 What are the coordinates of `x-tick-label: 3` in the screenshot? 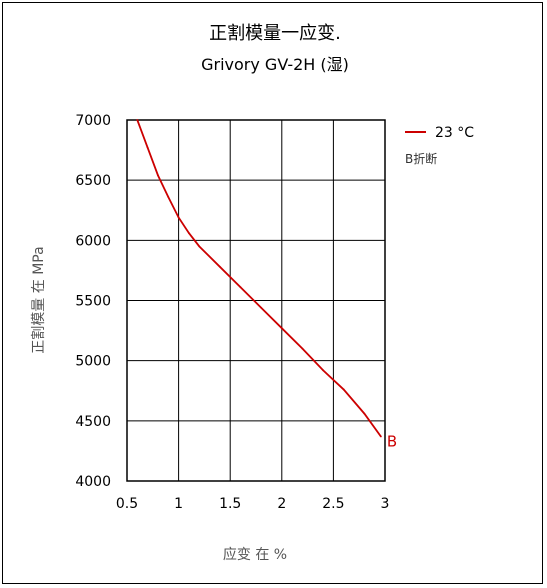 It's located at (385, 504).